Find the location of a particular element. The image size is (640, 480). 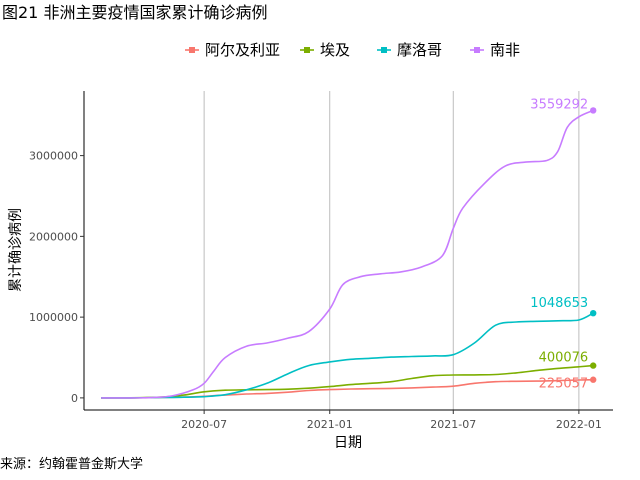

x-tick-label: 2021-07 is located at coordinates (453, 424).